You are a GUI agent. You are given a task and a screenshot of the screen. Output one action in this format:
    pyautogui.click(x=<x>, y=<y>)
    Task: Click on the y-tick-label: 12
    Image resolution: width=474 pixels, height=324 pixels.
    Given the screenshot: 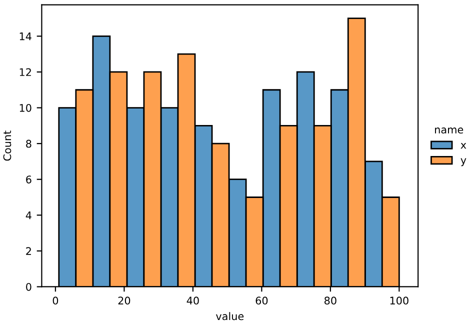 What is the action you would take?
    pyautogui.click(x=25, y=72)
    